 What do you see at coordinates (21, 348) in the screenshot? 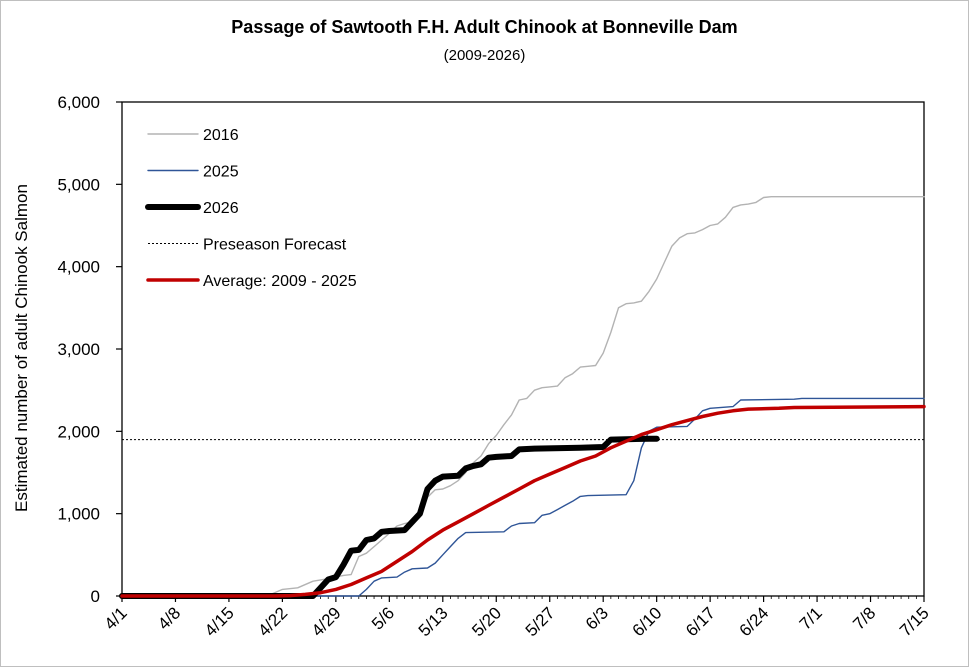
I see `y-axis-title: Estimated number of adult Chinook Salmon` at bounding box center [21, 348].